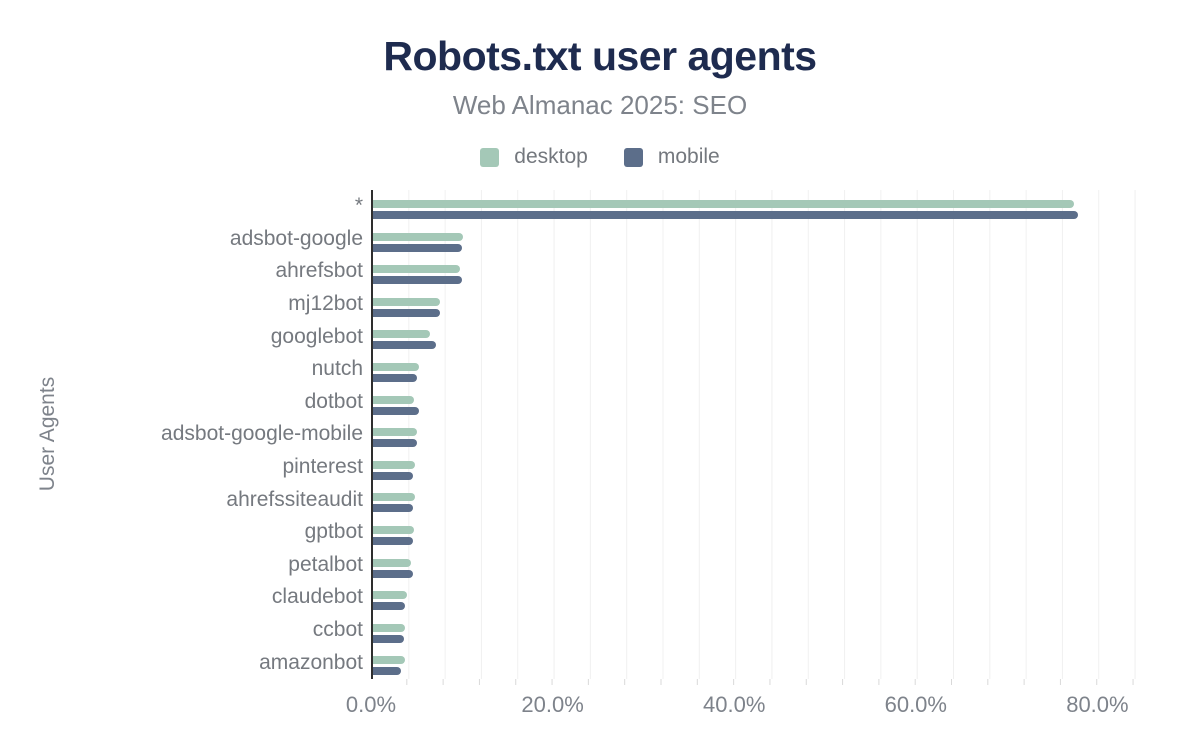 The height and width of the screenshot is (742, 1200). Describe the element at coordinates (389, 660) in the screenshot. I see `bar-desktop-amazonbot` at that location.